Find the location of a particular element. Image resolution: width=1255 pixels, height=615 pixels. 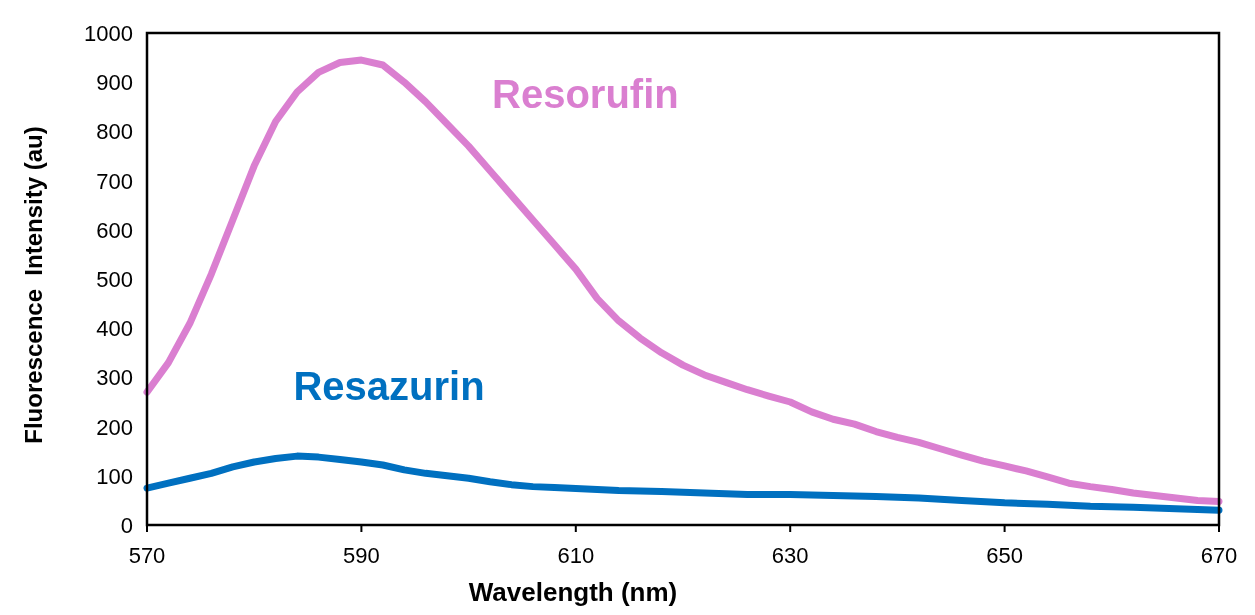

x-tick-label: 630 is located at coordinates (790, 555).